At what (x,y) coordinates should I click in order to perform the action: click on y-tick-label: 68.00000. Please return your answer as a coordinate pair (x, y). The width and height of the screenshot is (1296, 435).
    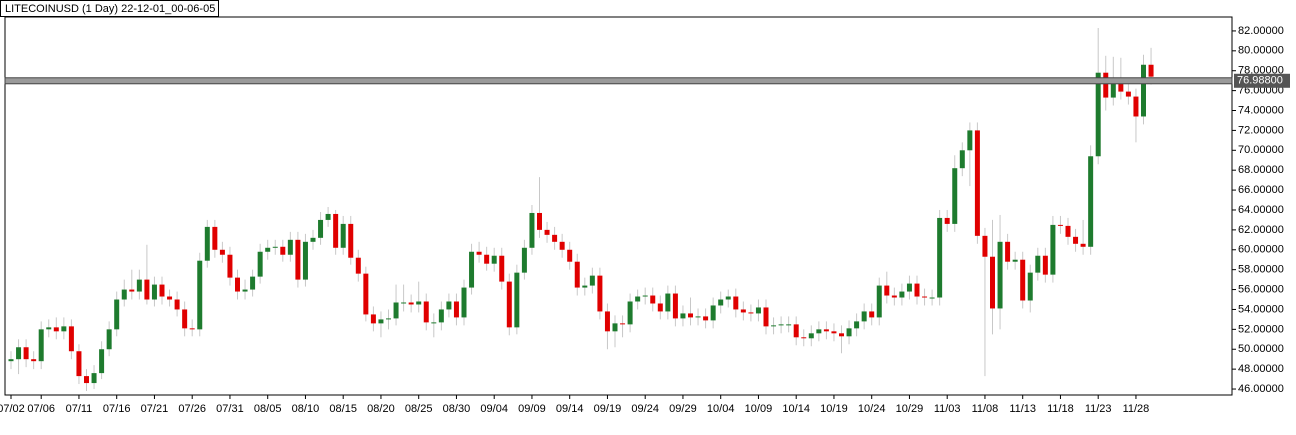
    Looking at the image, I should click on (1261, 170).